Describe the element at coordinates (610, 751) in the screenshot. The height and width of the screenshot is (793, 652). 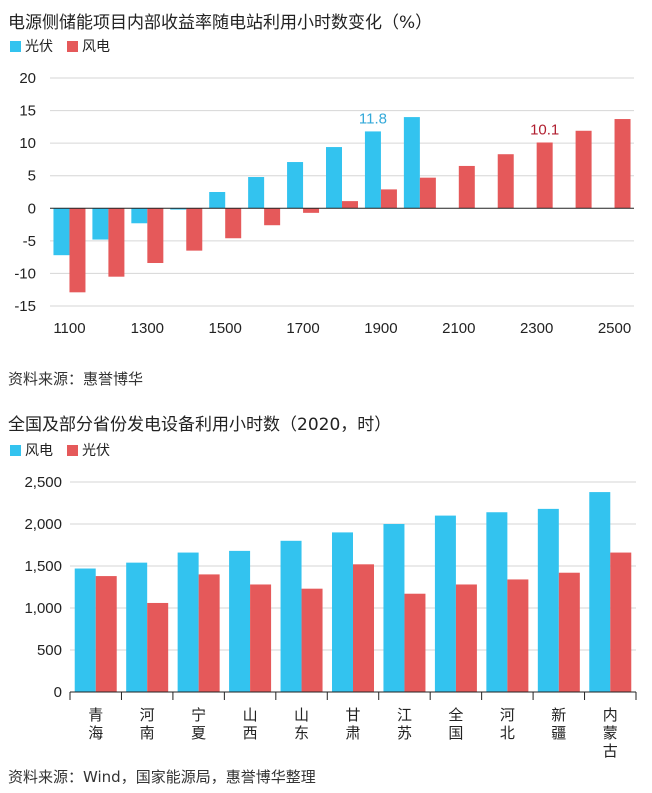
I see `x-tick-label: 古` at that location.